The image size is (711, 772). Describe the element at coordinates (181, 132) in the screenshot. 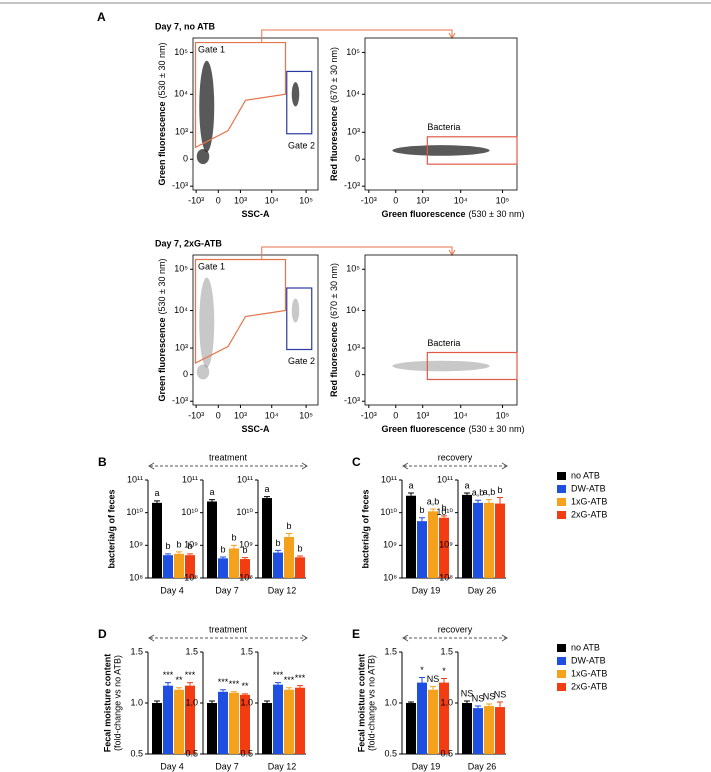

I see `y-tick-label: 10³` at that location.